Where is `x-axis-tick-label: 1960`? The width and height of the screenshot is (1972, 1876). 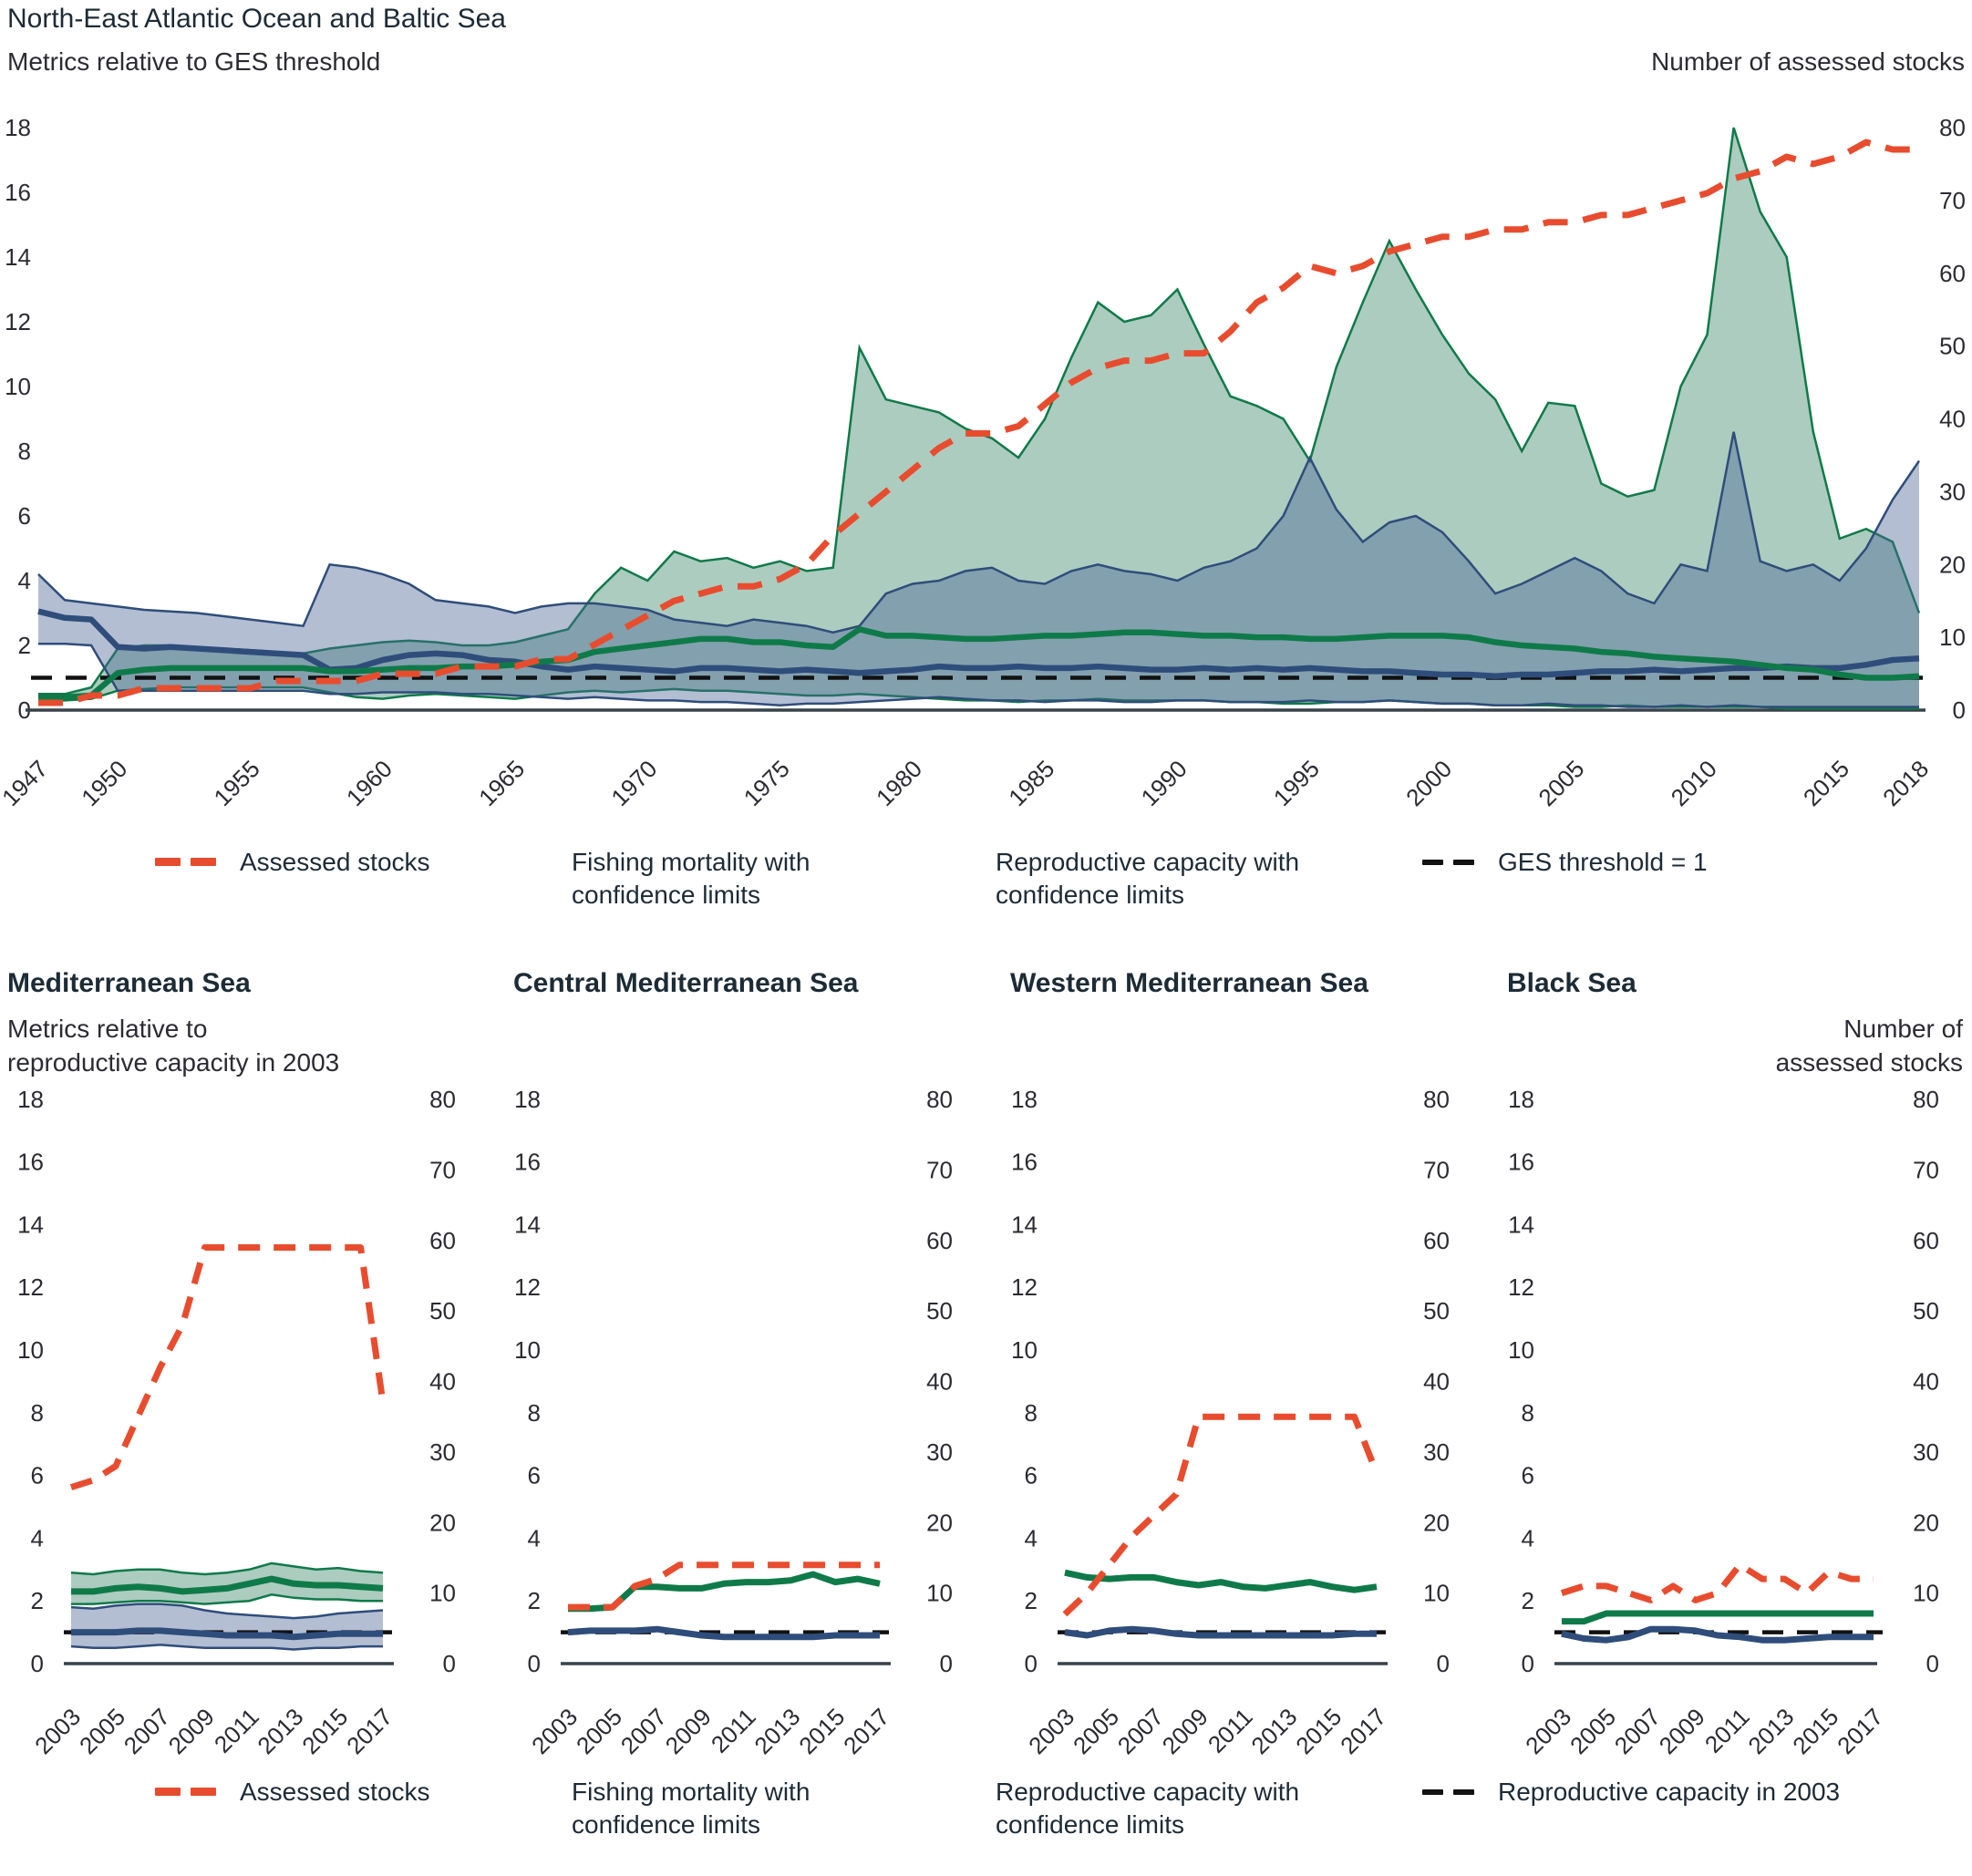 x-axis-tick-label: 1960 is located at coordinates (369, 781).